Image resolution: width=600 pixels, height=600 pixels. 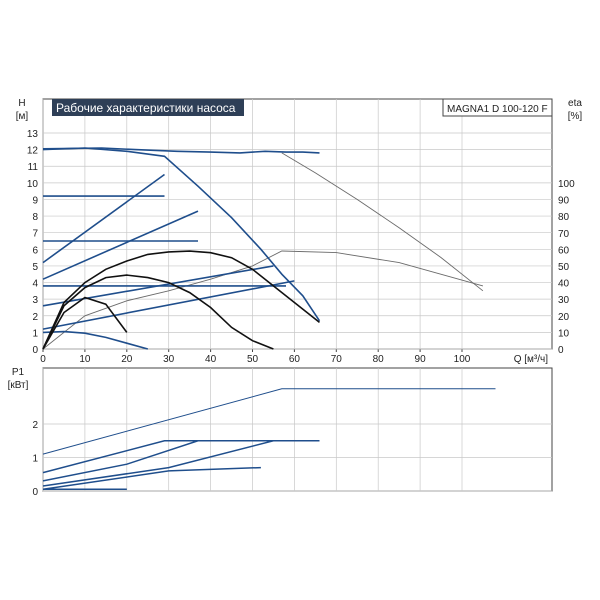 I want to click on y-tick-label: 9, so click(x=35, y=200).